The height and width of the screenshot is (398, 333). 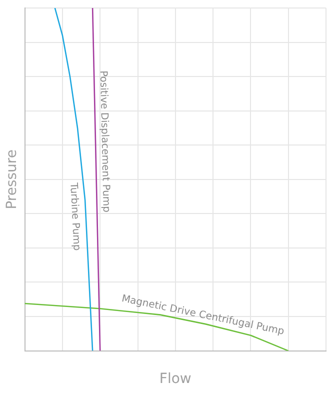 What do you see at coordinates (12, 180) in the screenshot?
I see `y-axis-title: Pressure` at bounding box center [12, 180].